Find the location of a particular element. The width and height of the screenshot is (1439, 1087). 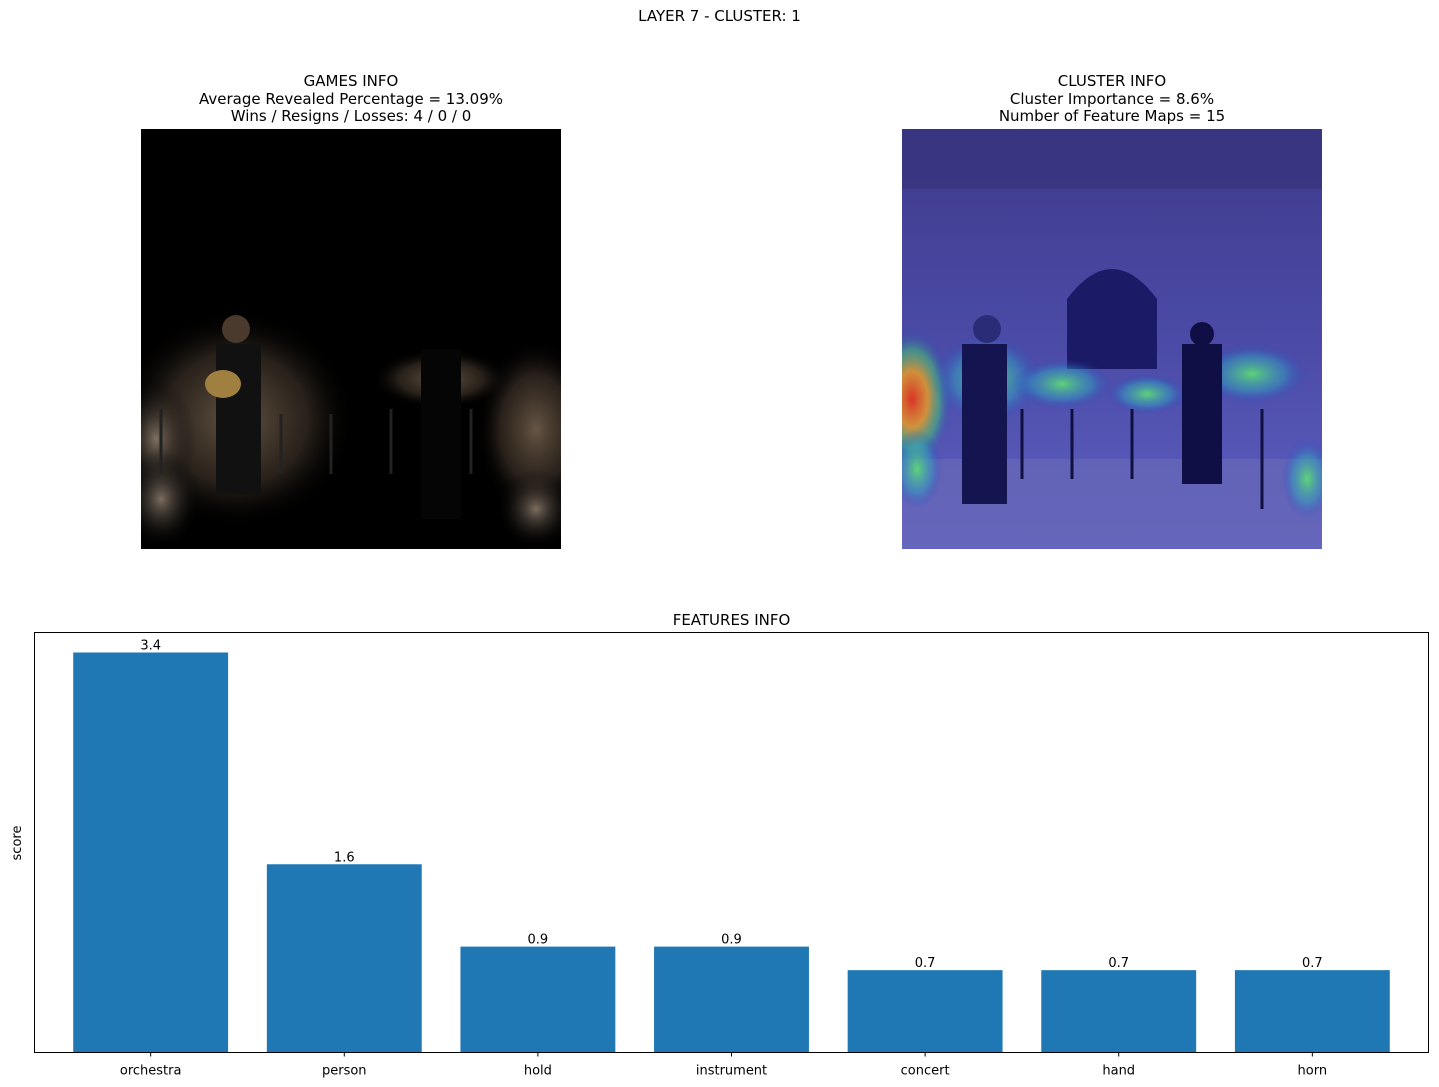

bar-value-label-hold: 0.9 is located at coordinates (538, 940).